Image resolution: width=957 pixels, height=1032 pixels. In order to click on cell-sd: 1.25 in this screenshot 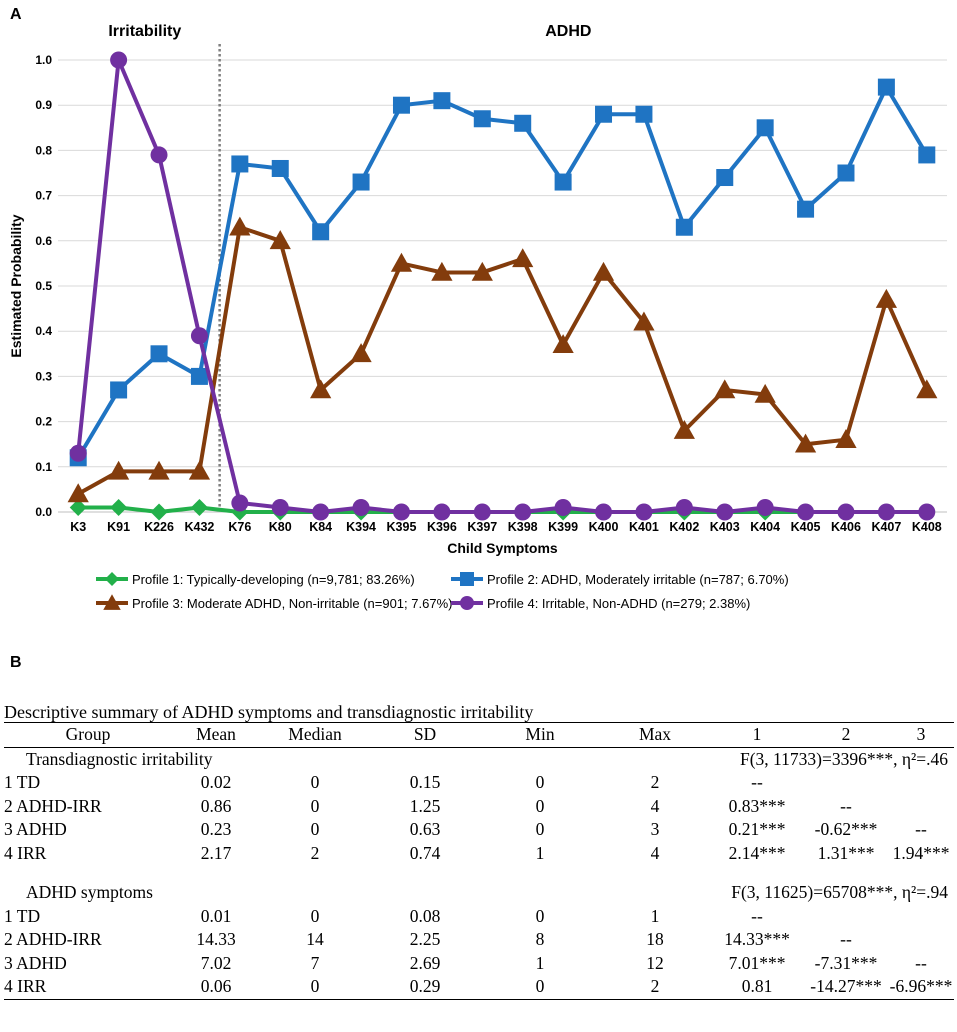, I will do `click(425, 805)`.